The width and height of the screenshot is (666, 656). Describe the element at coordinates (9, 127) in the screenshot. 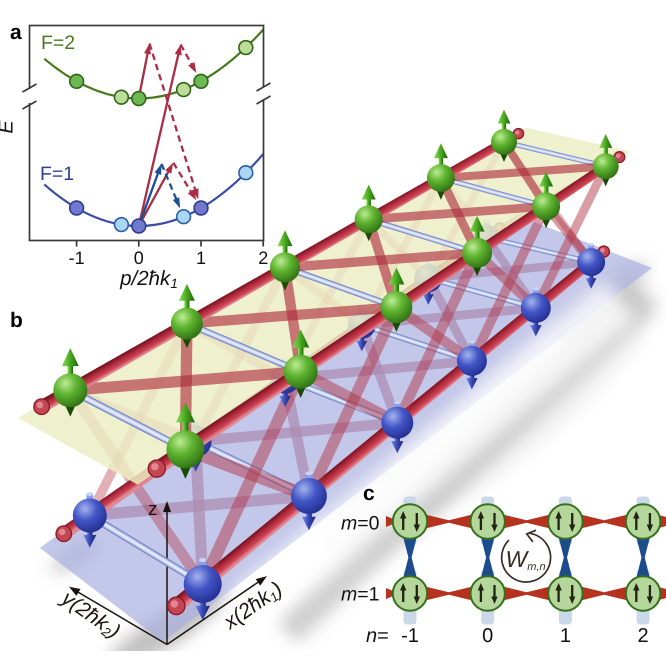

I see `svg-text: E` at that location.